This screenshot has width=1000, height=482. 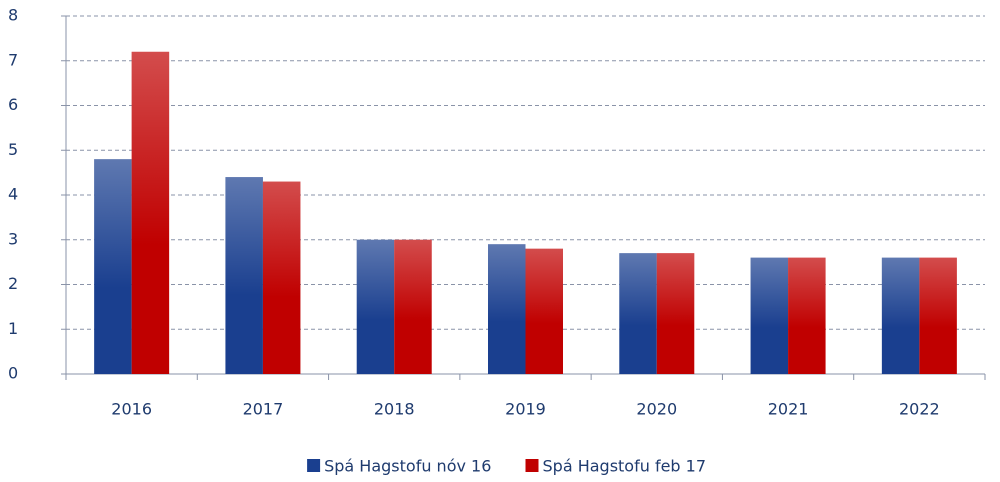 I want to click on x-tick-label: 2016, so click(x=131, y=409).